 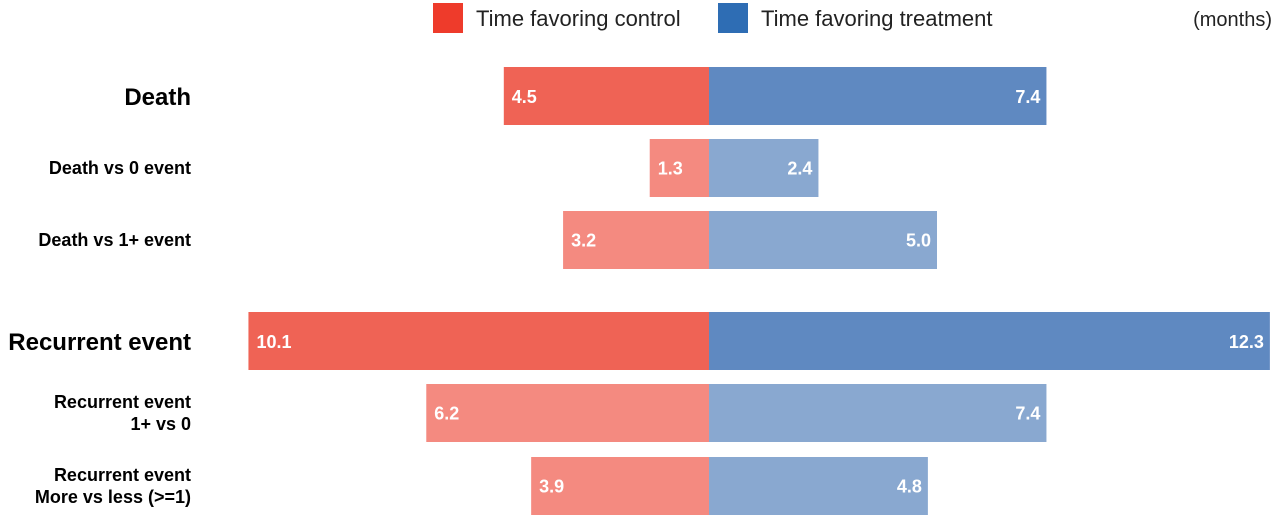 I want to click on value-label-control: 6.2, so click(x=446, y=413).